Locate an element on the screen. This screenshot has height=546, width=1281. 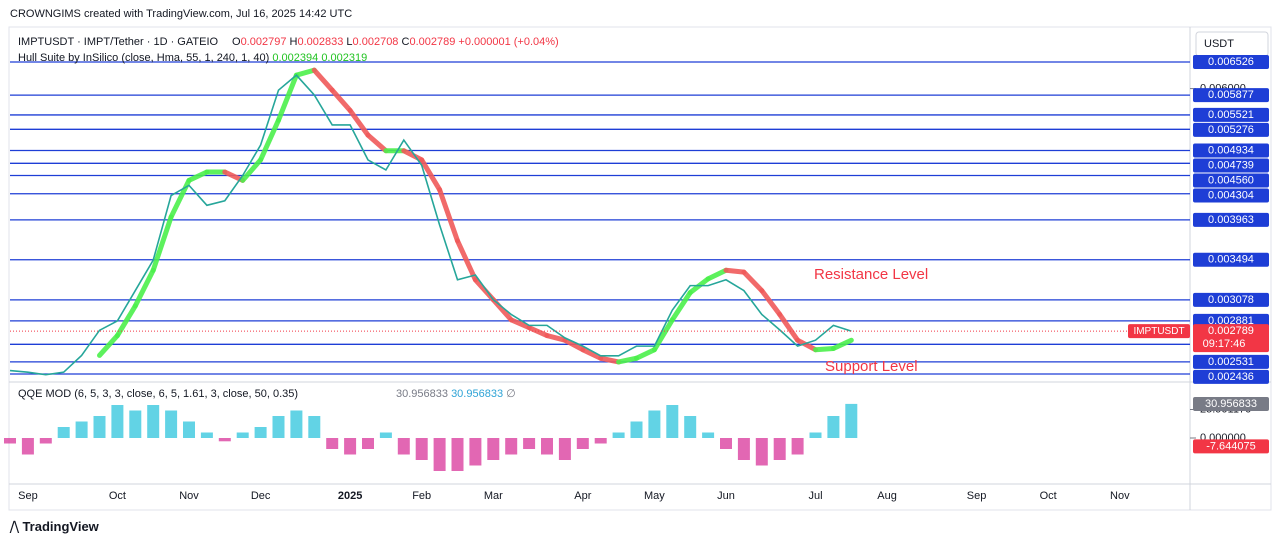
level-label: 0.003963 is located at coordinates (1231, 220).